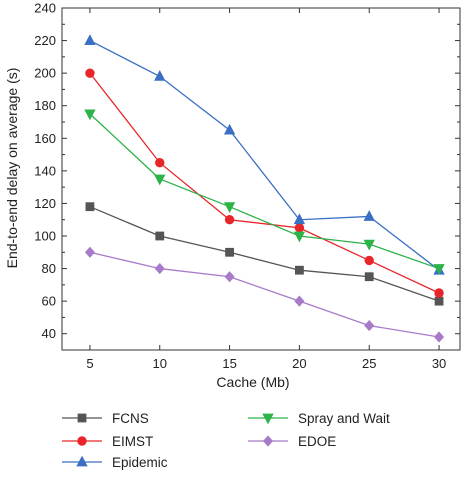  I want to click on y-tick-label: 80, so click(49, 268).